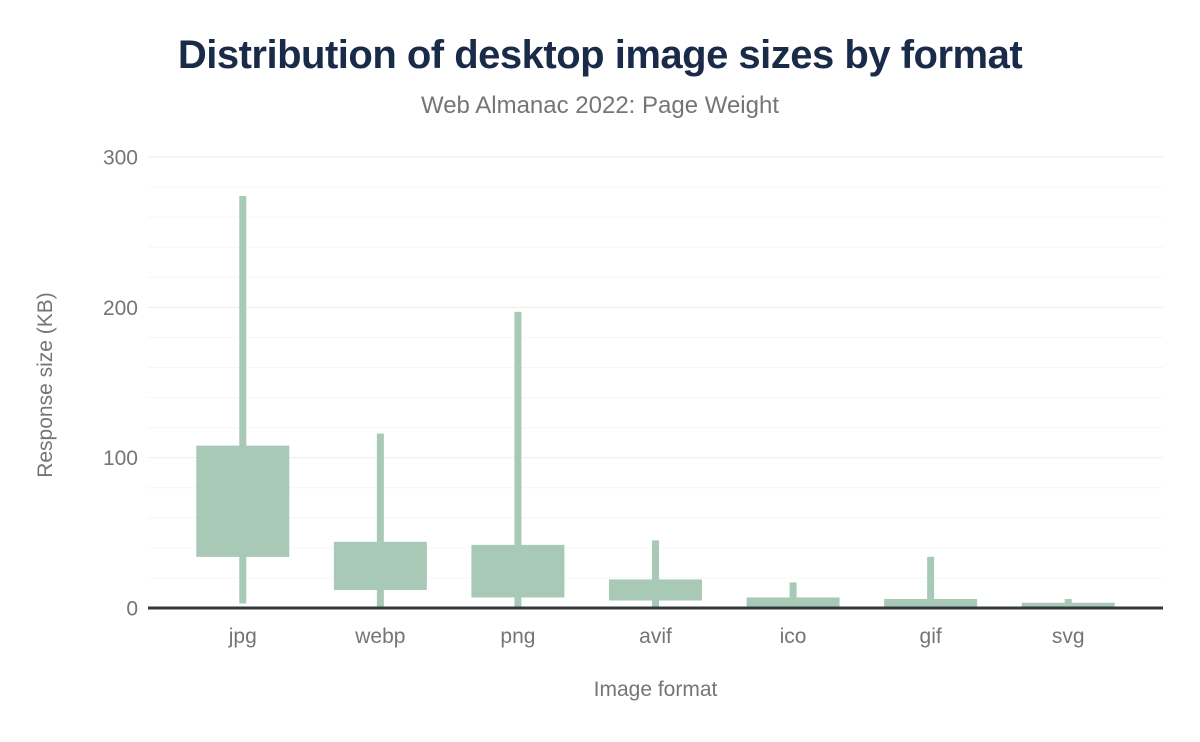 The width and height of the screenshot is (1200, 742). I want to click on x-axis-title: Image format, so click(655, 689).